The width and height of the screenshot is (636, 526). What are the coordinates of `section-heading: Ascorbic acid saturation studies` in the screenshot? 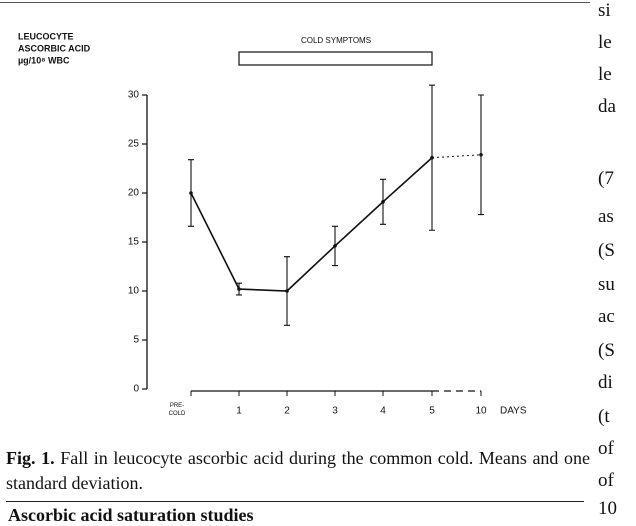 It's located at (131, 515).